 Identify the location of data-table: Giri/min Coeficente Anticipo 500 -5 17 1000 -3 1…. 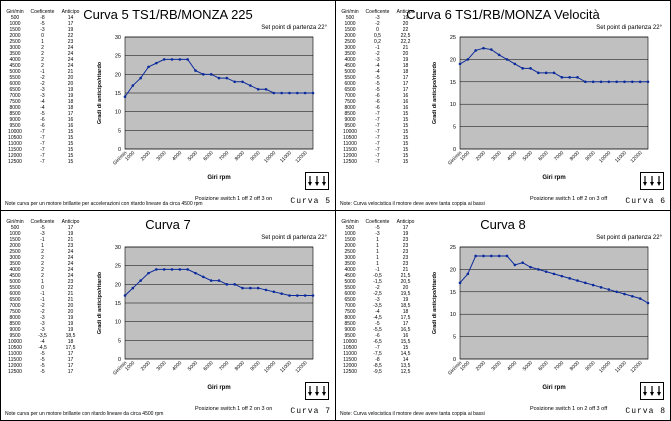
(378, 297).